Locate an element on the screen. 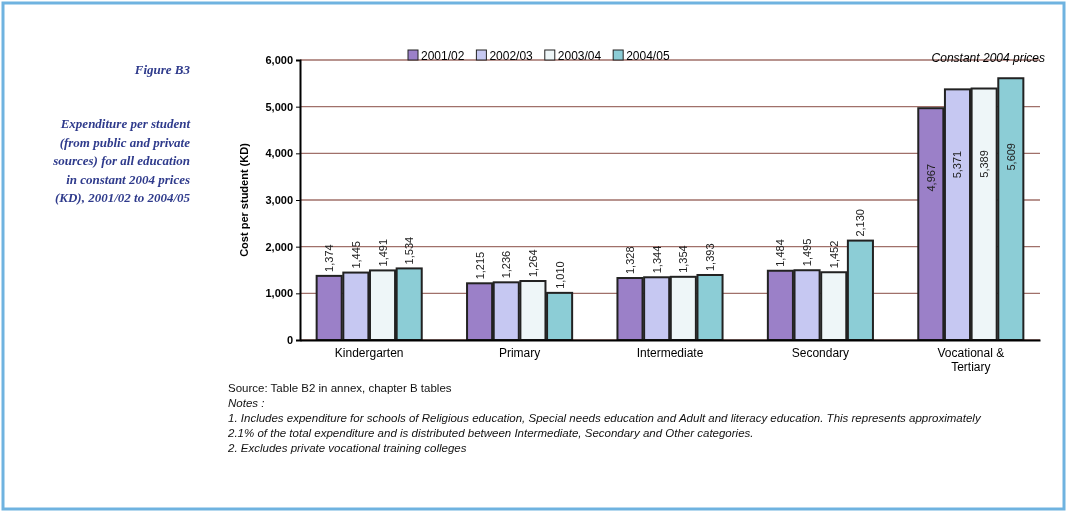 The image size is (1067, 512). y-tick-label: 0 is located at coordinates (289, 340).